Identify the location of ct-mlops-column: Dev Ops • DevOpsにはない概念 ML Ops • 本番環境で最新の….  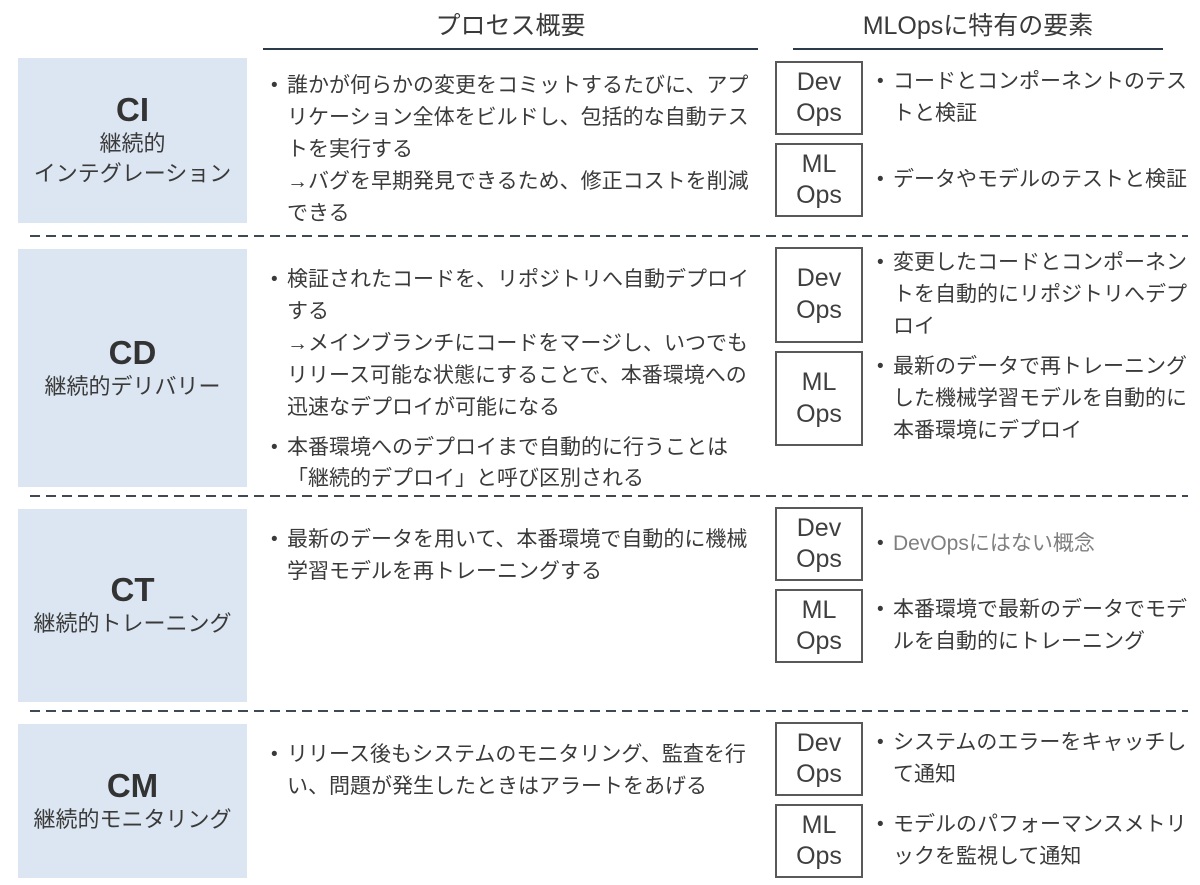
(987, 604).